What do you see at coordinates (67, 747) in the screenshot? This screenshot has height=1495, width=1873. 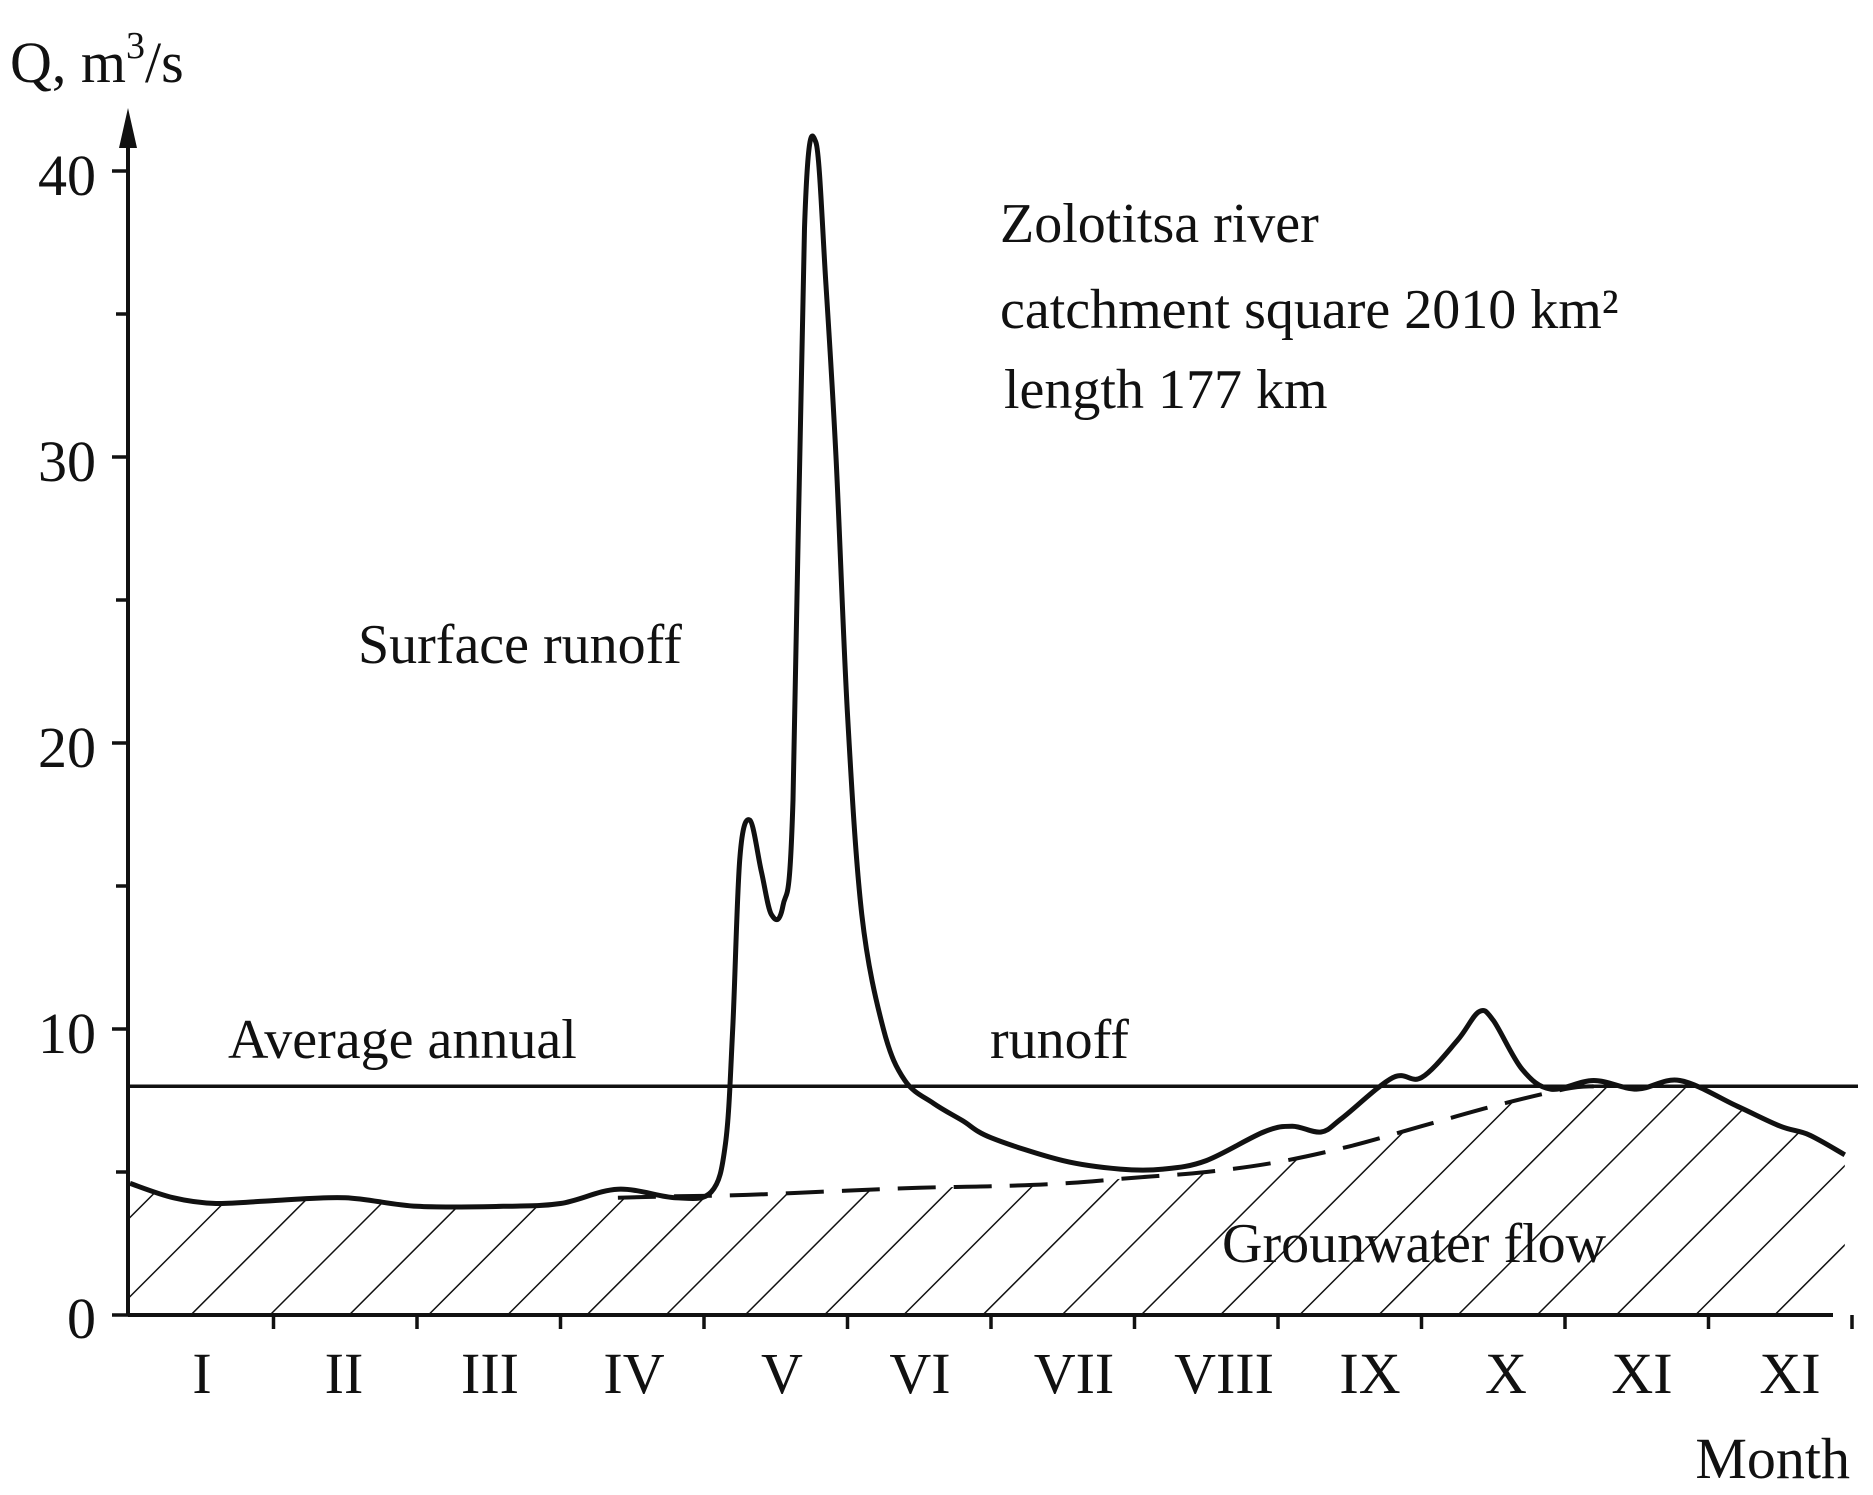 I see `y-tick-label-20: 20` at bounding box center [67, 747].